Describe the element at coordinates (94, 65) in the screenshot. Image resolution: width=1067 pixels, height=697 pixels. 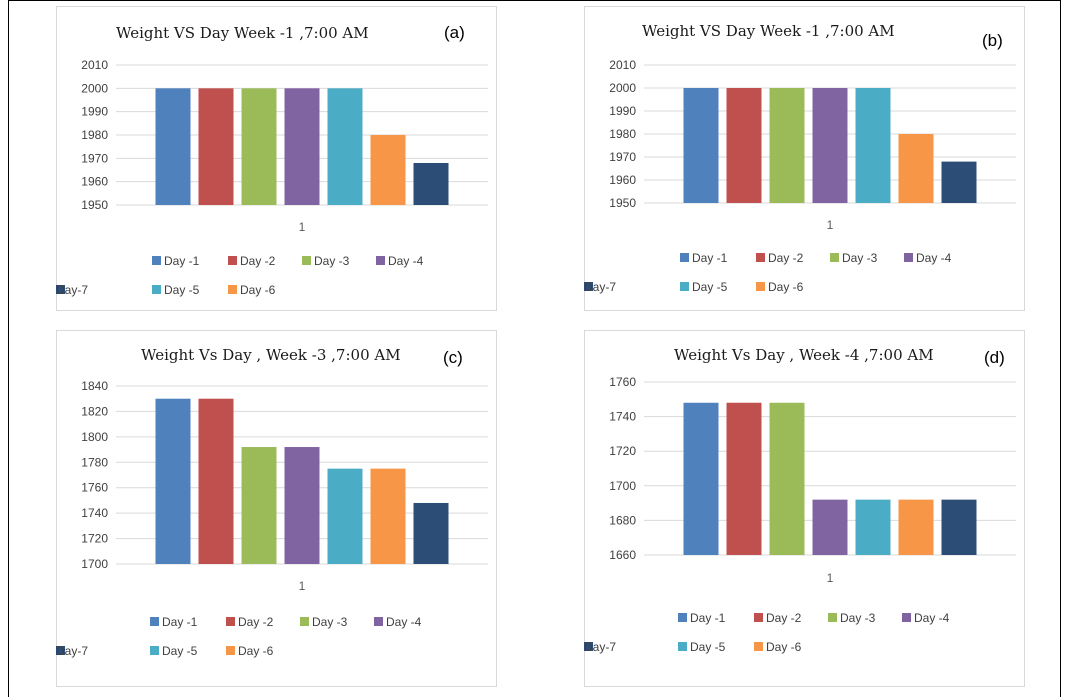
I see `y-tick-label: 2010` at that location.